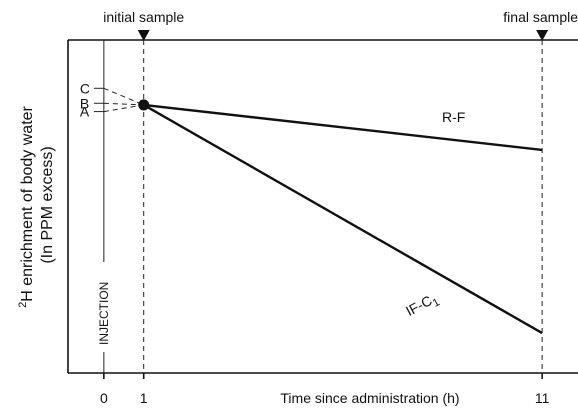  Describe the element at coordinates (47, 204) in the screenshot. I see `y-axis-label-line2: (In PPM excess)` at that location.